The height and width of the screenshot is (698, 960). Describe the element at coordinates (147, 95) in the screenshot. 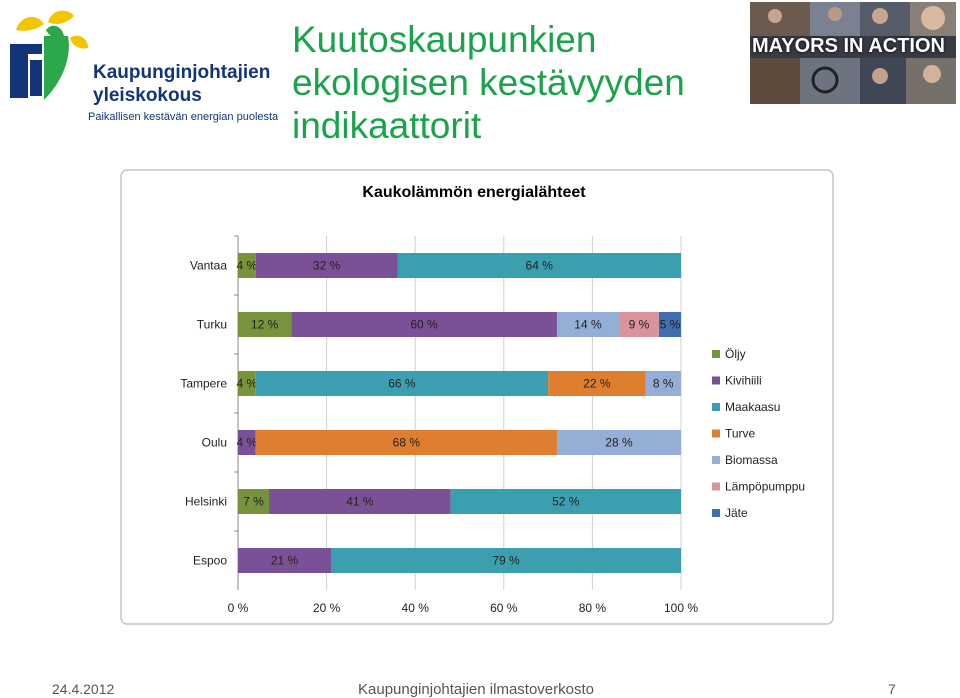

I see `logo-name-line2: yleiskokous` at that location.